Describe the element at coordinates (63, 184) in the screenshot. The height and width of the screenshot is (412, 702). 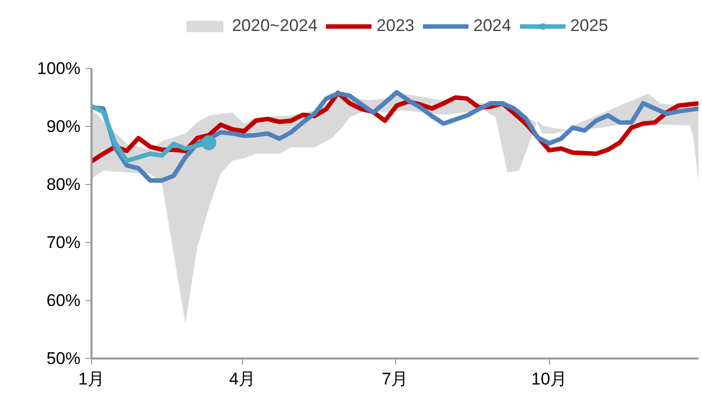
I see `y-tick-label: 80%` at that location.